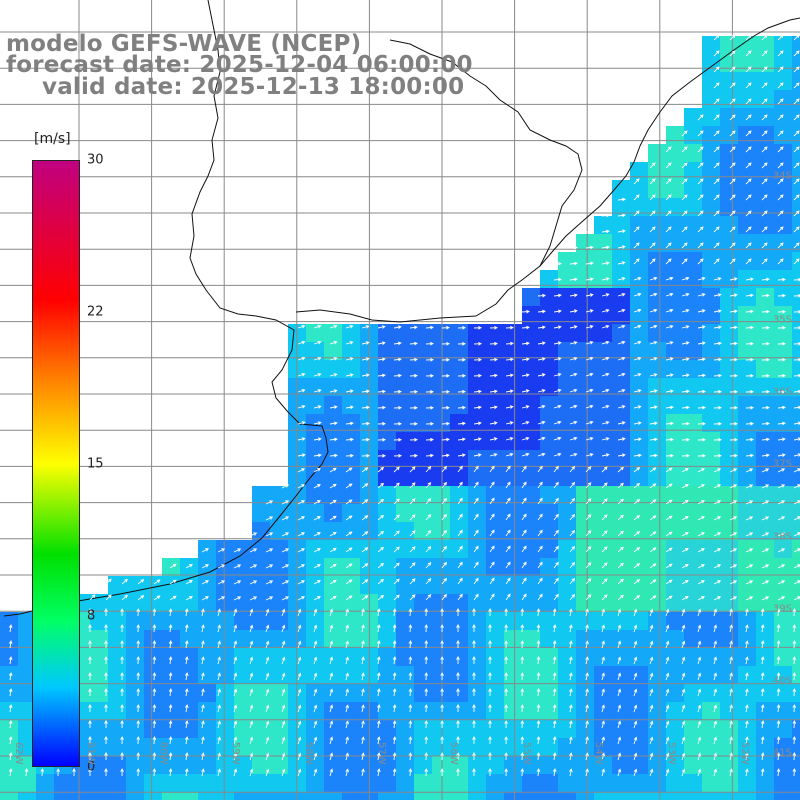 Image resolution: width=800 pixels, height=800 pixels. What do you see at coordinates (782, 681) in the screenshot?
I see `latitude-label: 40S` at bounding box center [782, 681].